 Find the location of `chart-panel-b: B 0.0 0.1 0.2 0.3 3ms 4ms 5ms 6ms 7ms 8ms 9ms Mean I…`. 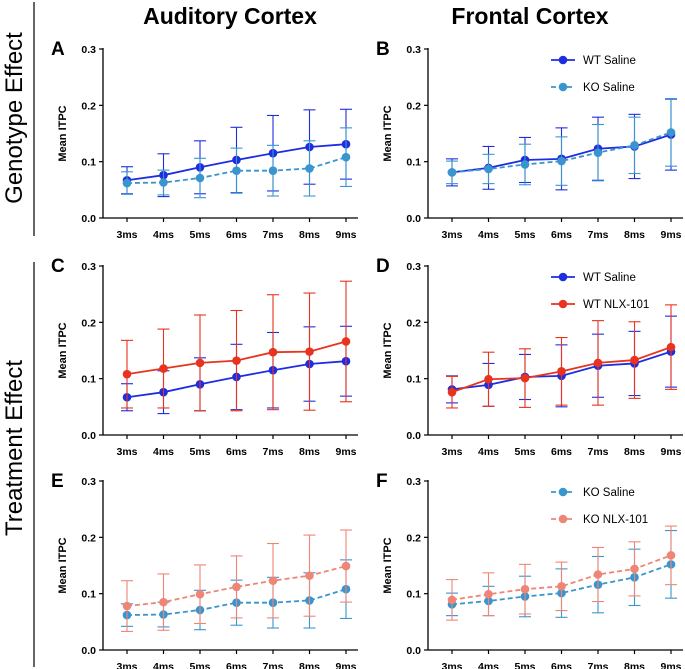

chart-panel-b: B 0.0 0.1 0.2 0.3 3ms 4ms 5ms 6ms 7ms 8ms 9ms Mean I… is located at coordinates (529, 140).